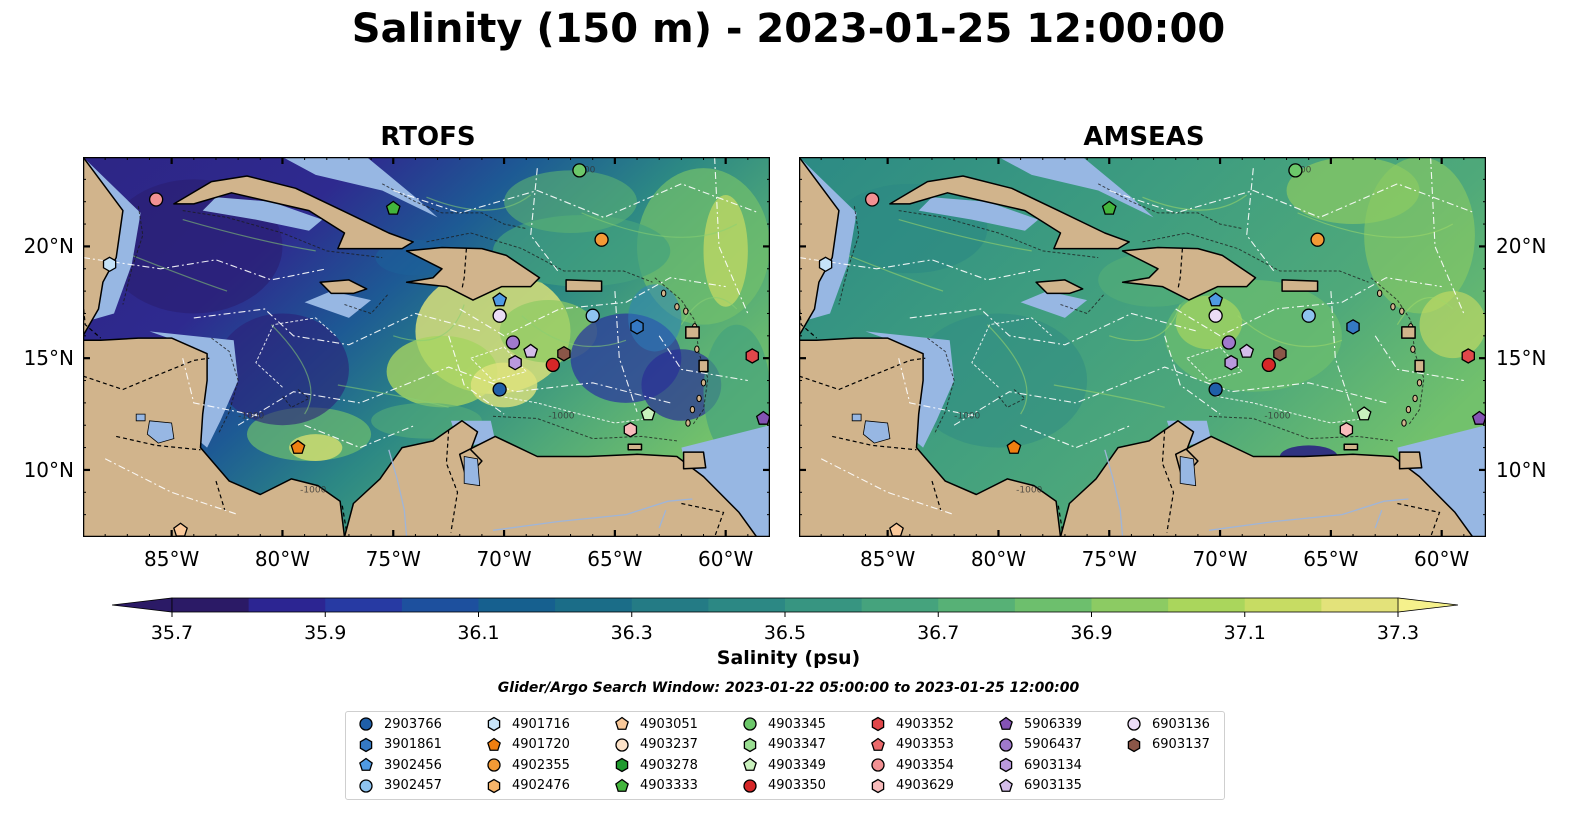 Image resolution: width=1577 pixels, height=827 pixels. What do you see at coordinates (797, 724) in the screenshot?
I see `legend-label: 4903345` at bounding box center [797, 724].